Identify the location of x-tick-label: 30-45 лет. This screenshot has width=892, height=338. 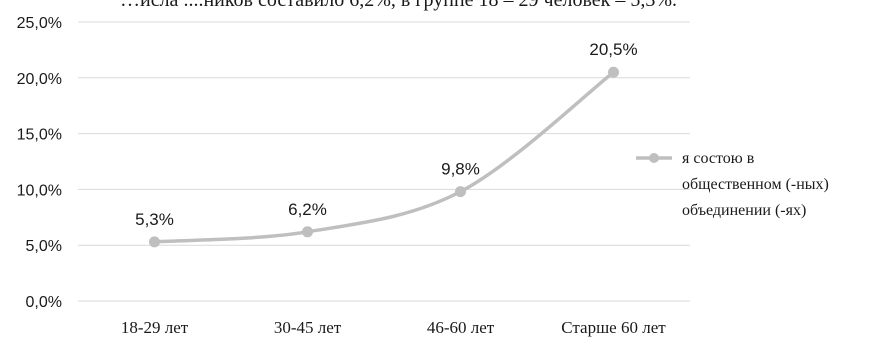
(308, 327).